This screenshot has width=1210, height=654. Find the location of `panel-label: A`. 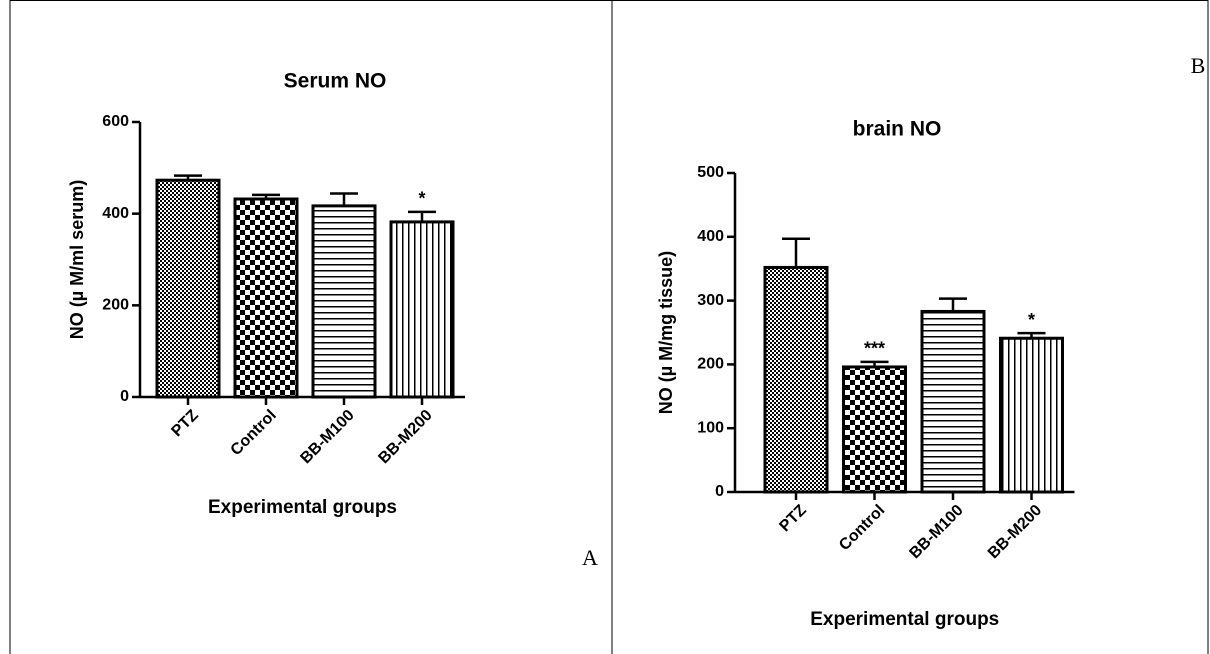

panel-label: A is located at coordinates (590, 557).